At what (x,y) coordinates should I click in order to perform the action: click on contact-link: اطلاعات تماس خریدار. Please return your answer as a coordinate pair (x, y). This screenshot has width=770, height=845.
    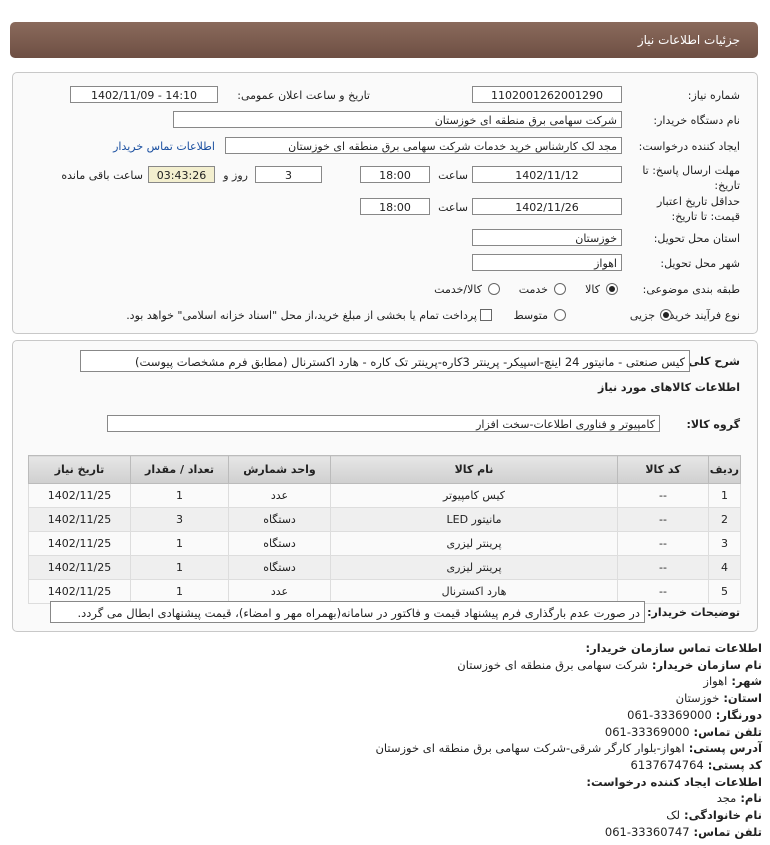
    Looking at the image, I should click on (164, 146).